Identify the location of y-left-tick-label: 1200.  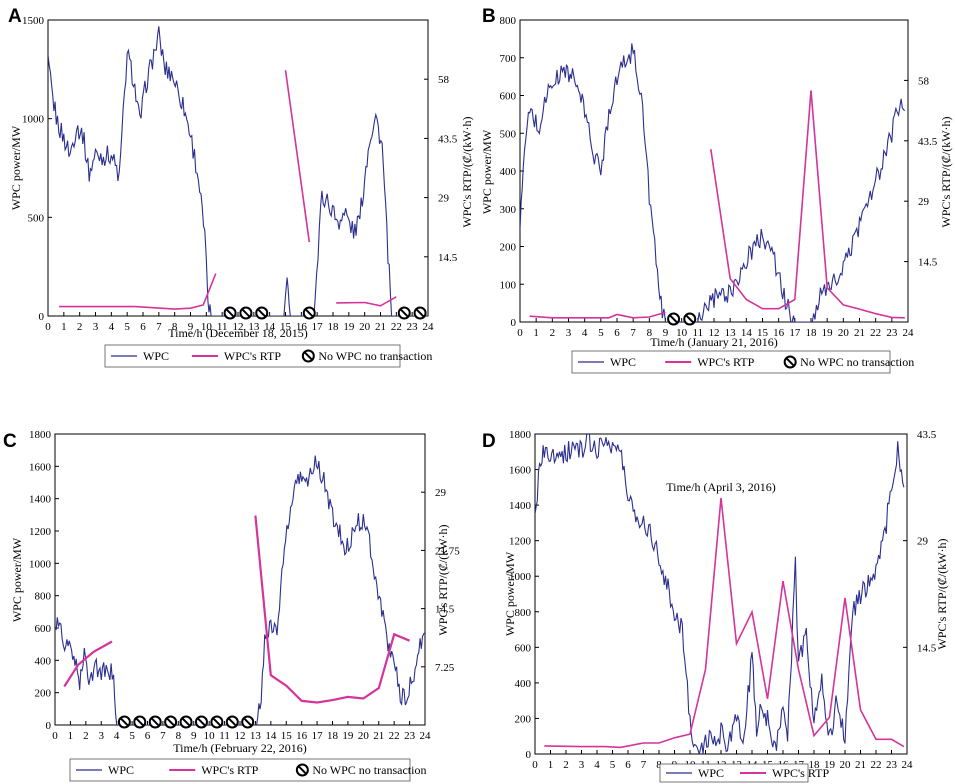
(40, 532).